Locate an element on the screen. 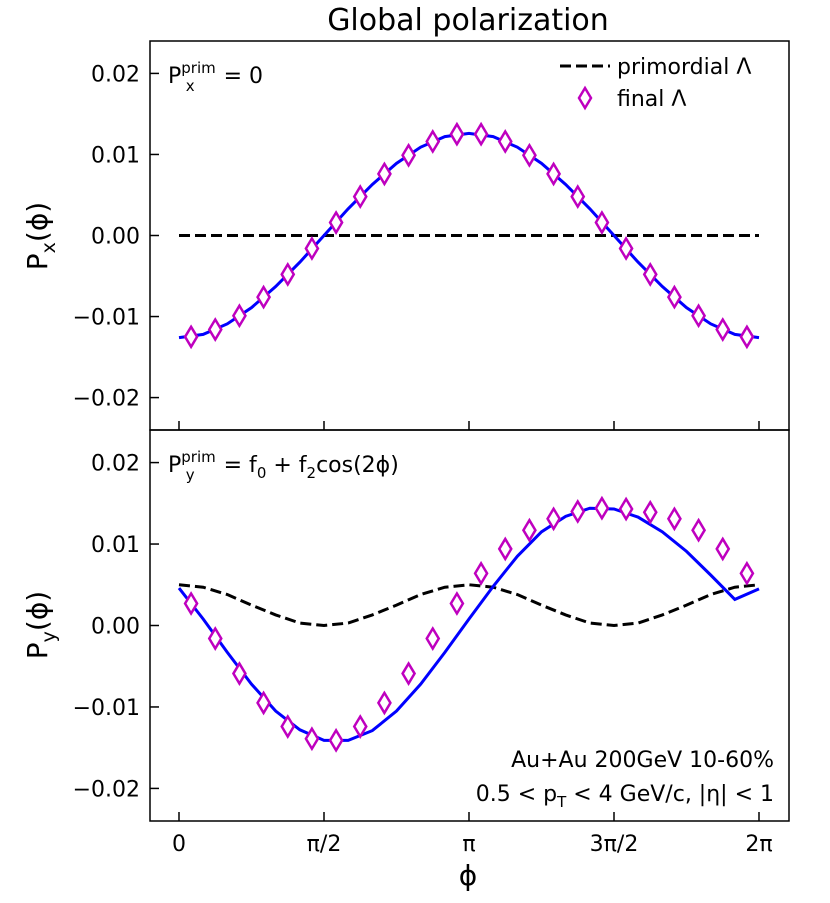 The image size is (830, 903). legend-final-label: final Λ is located at coordinates (651, 99).